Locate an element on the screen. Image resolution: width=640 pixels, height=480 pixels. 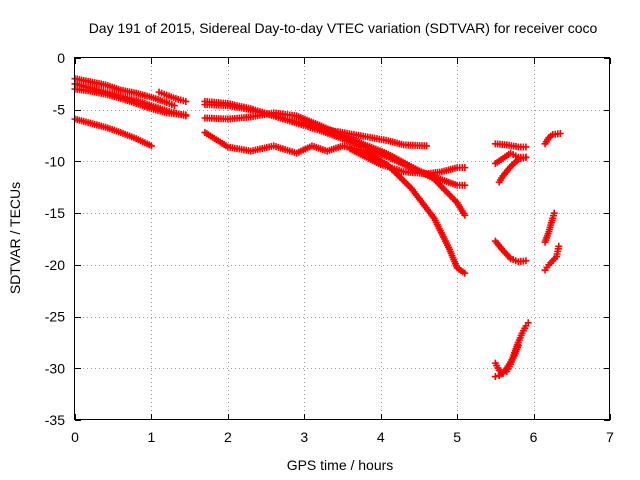
x-tick-label: 7 is located at coordinates (610, 437).